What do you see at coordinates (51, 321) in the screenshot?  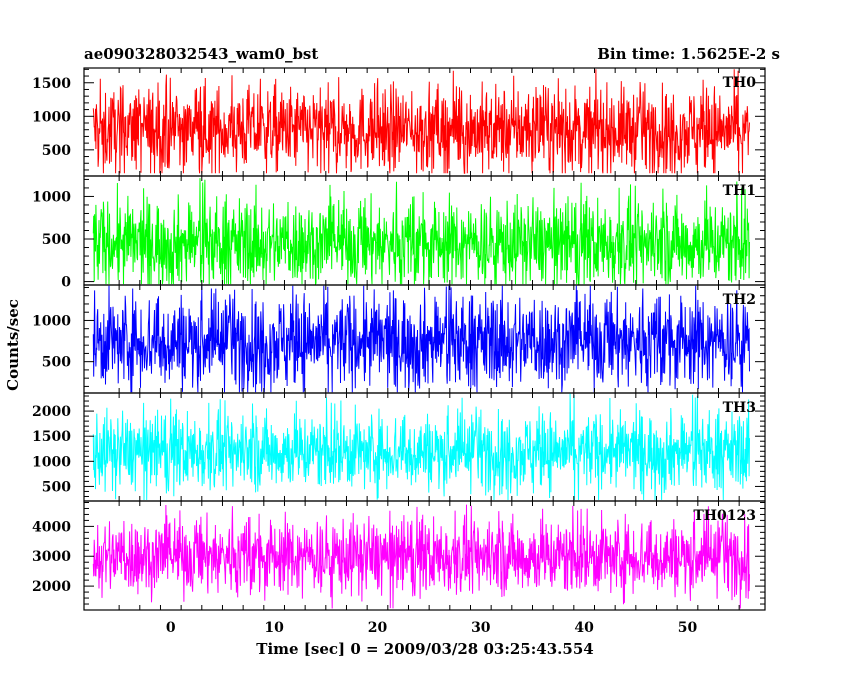 I see `y-tick-label-th2: 1000` at bounding box center [51, 321].